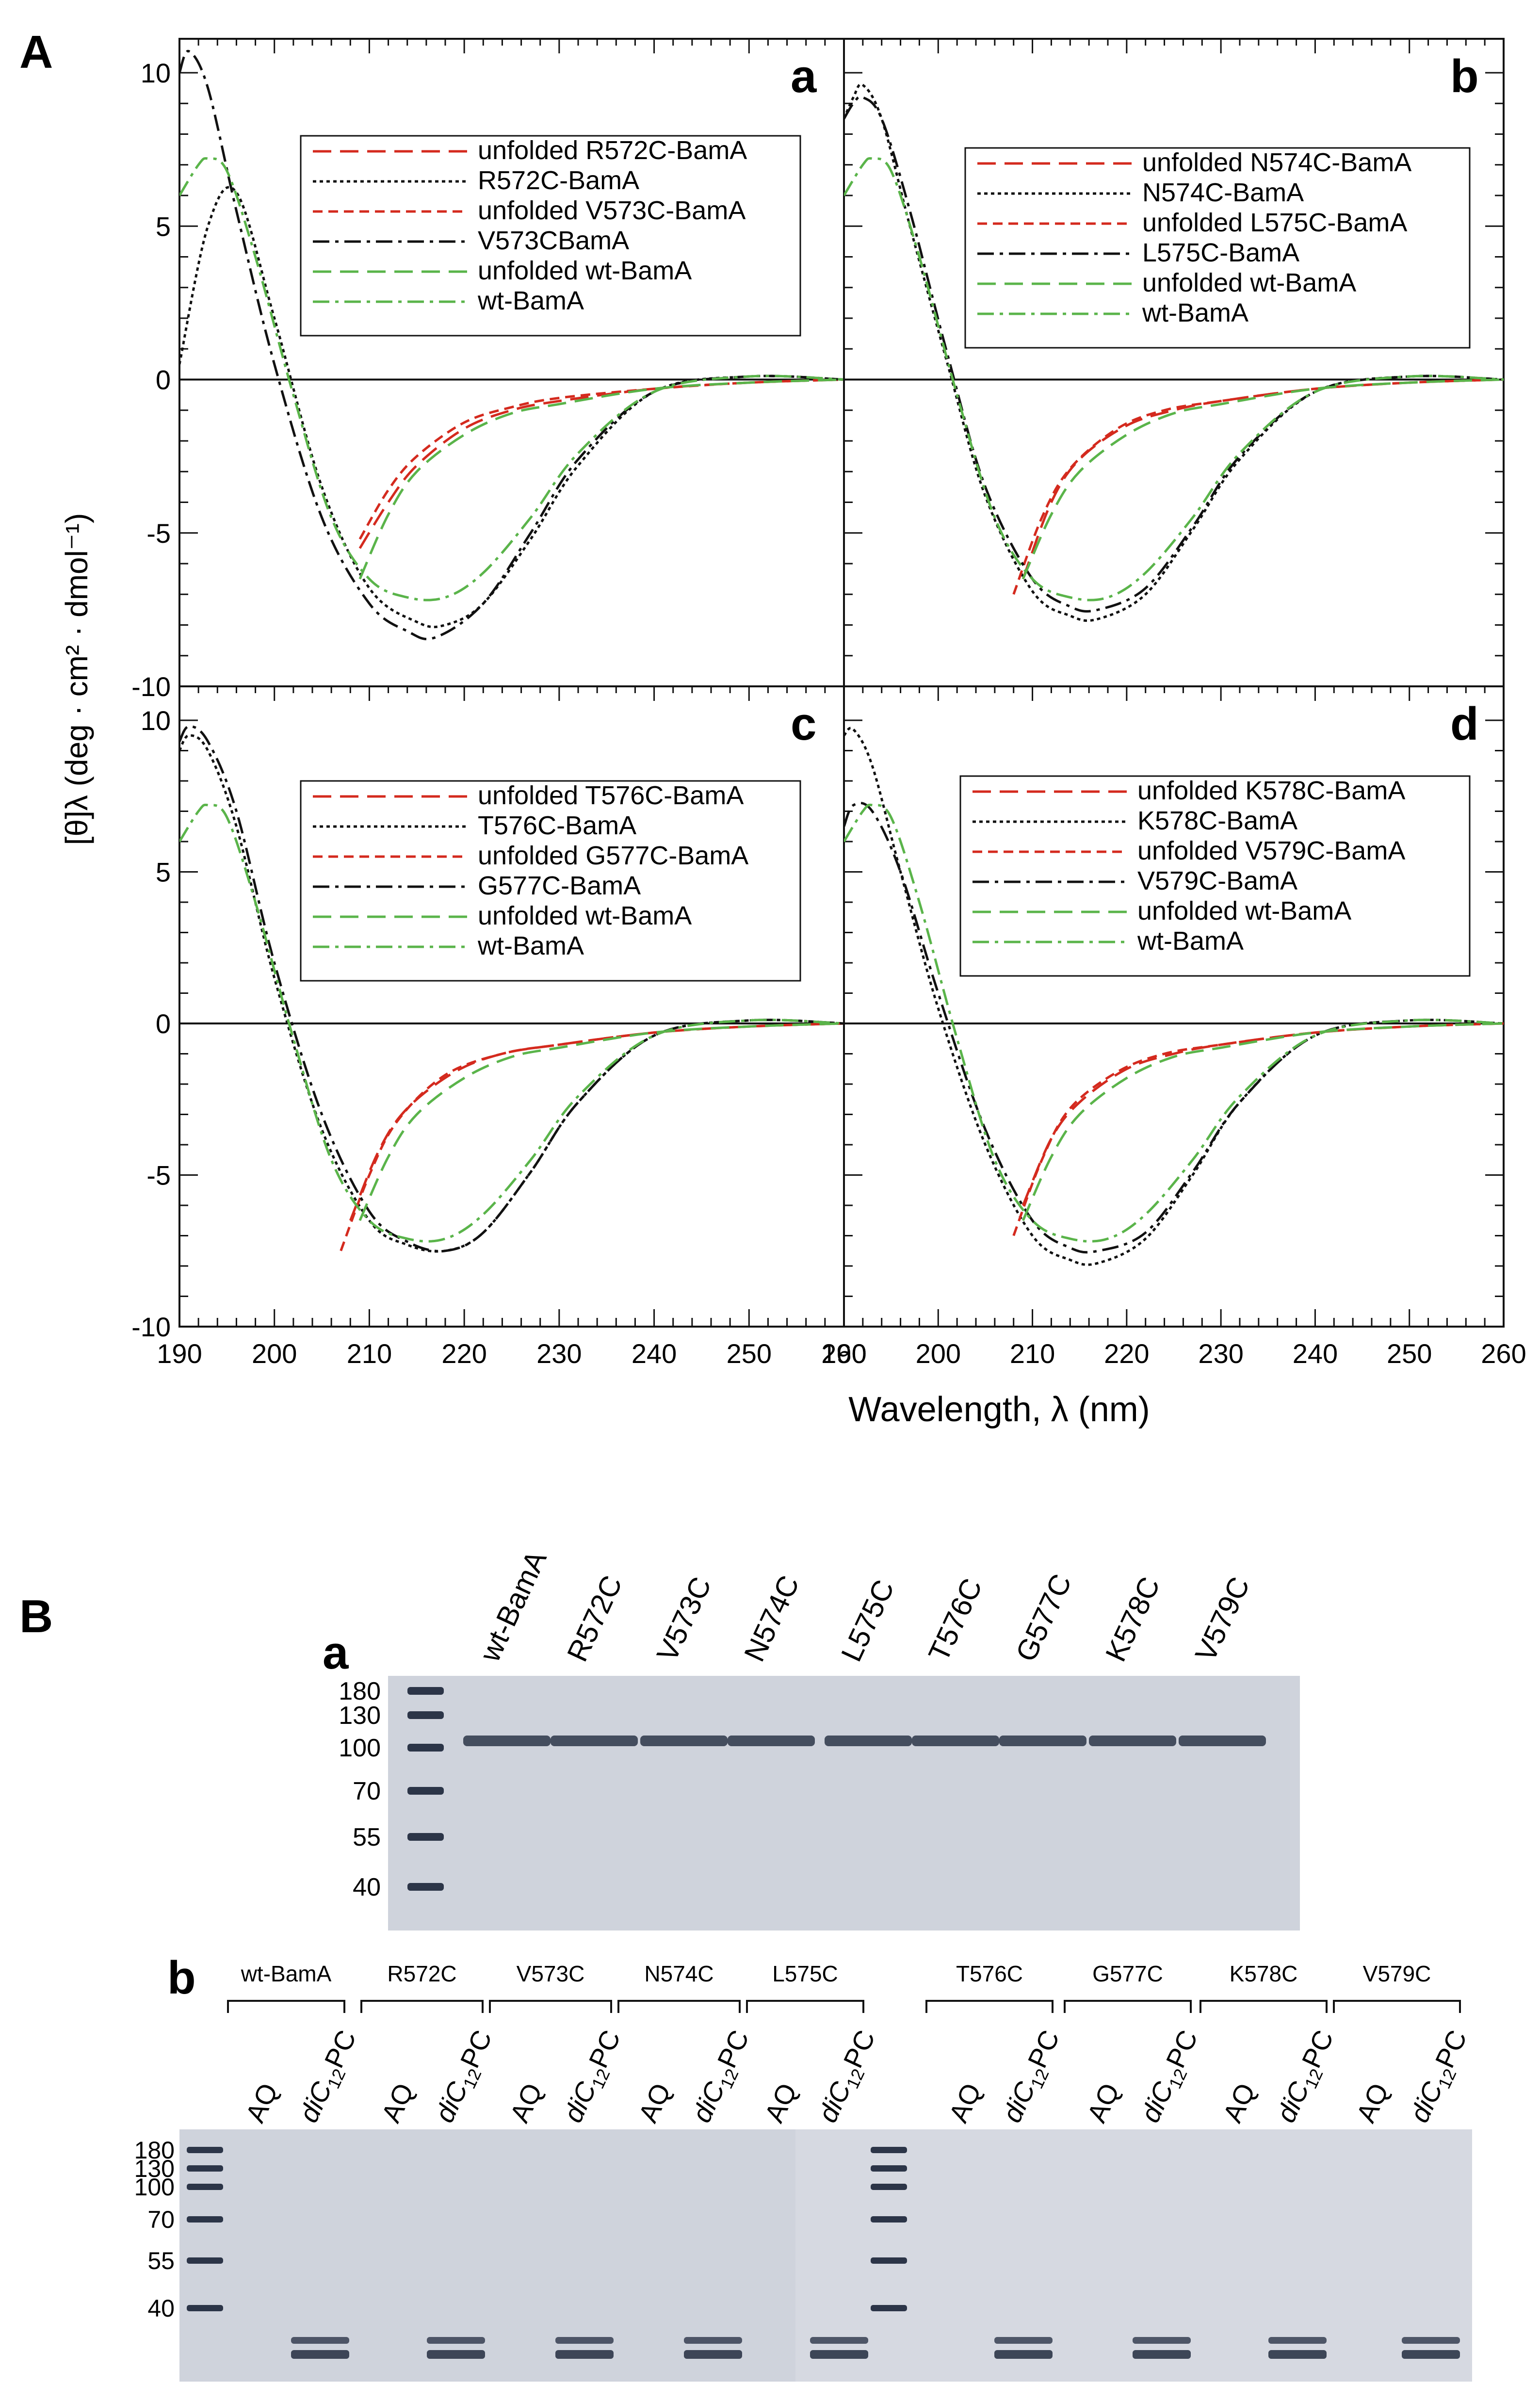 The height and width of the screenshot is (2385, 1540). Describe the element at coordinates (1127, 1974) in the screenshot. I see `gel-b-group-label: G577C` at that location.